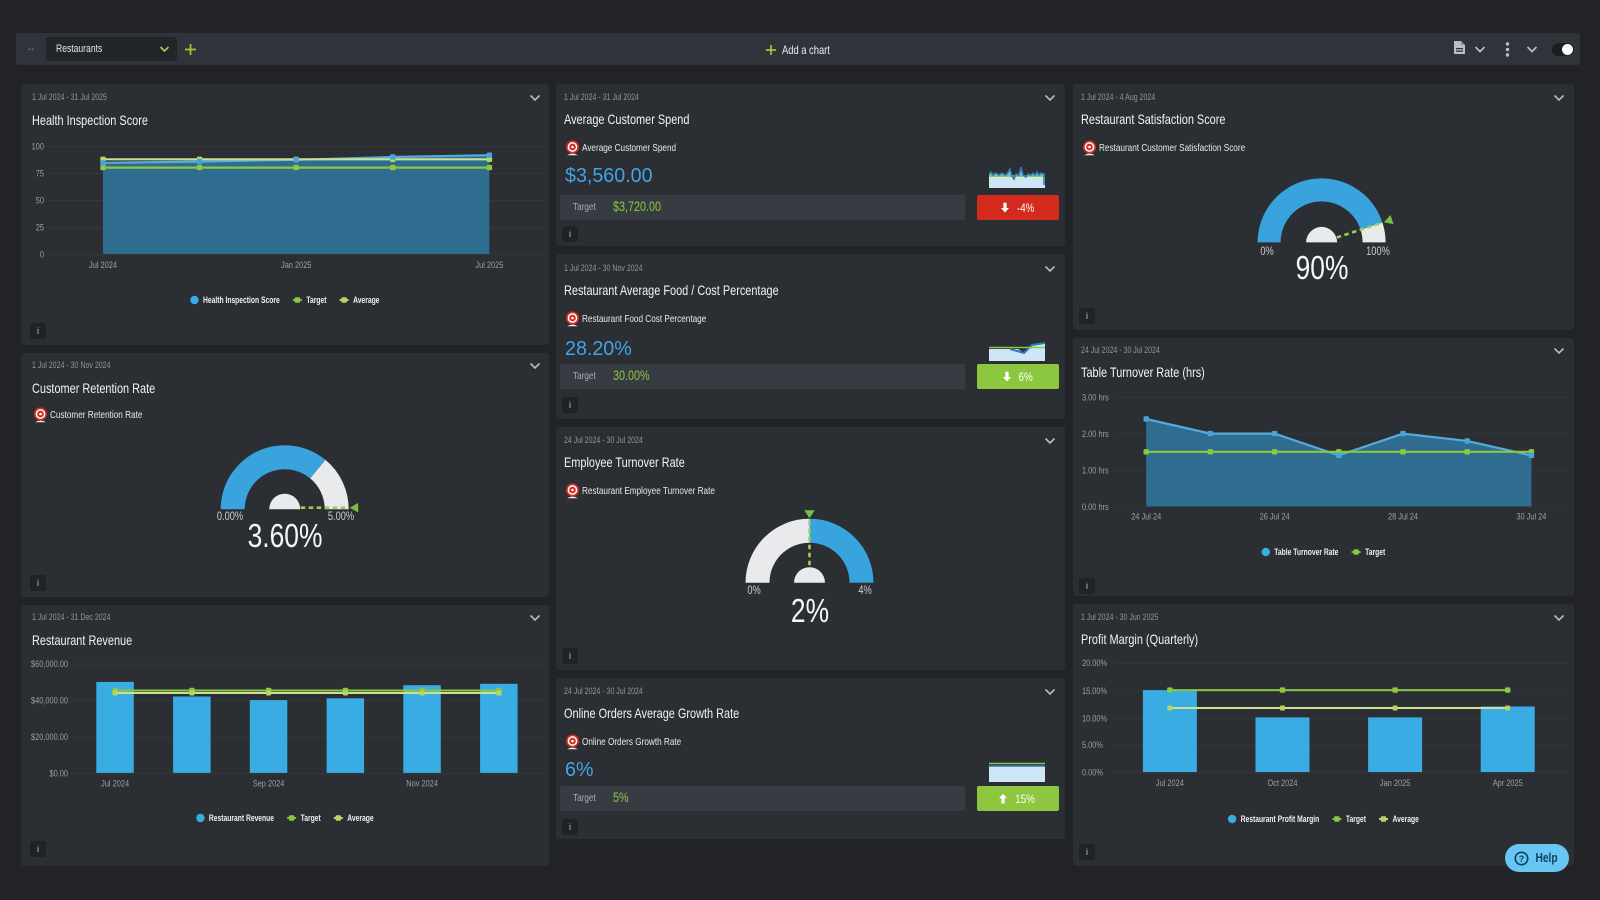 This screenshot has height=900, width=1600. I want to click on svg-text: Jul 2025, so click(489, 264).